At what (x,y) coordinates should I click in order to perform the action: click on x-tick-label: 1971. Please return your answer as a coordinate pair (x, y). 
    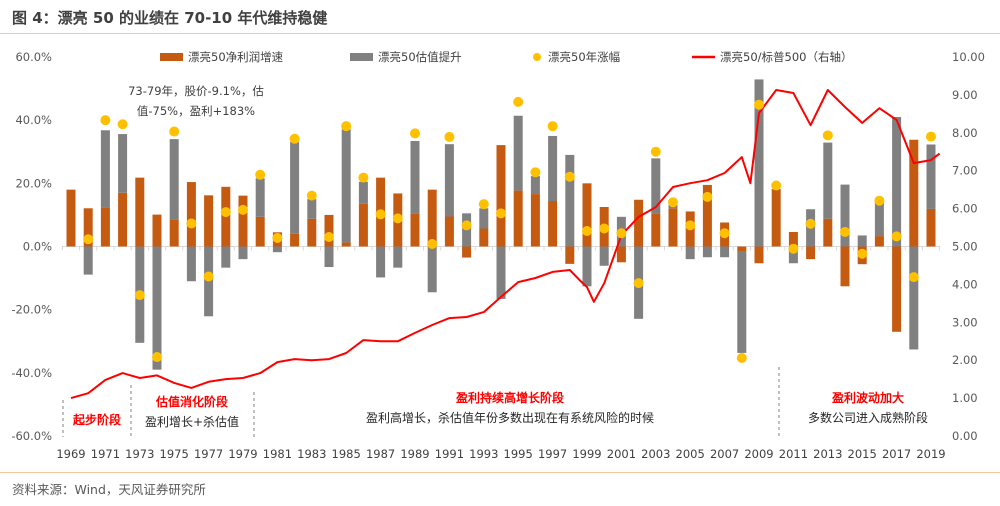
    Looking at the image, I should click on (105, 454).